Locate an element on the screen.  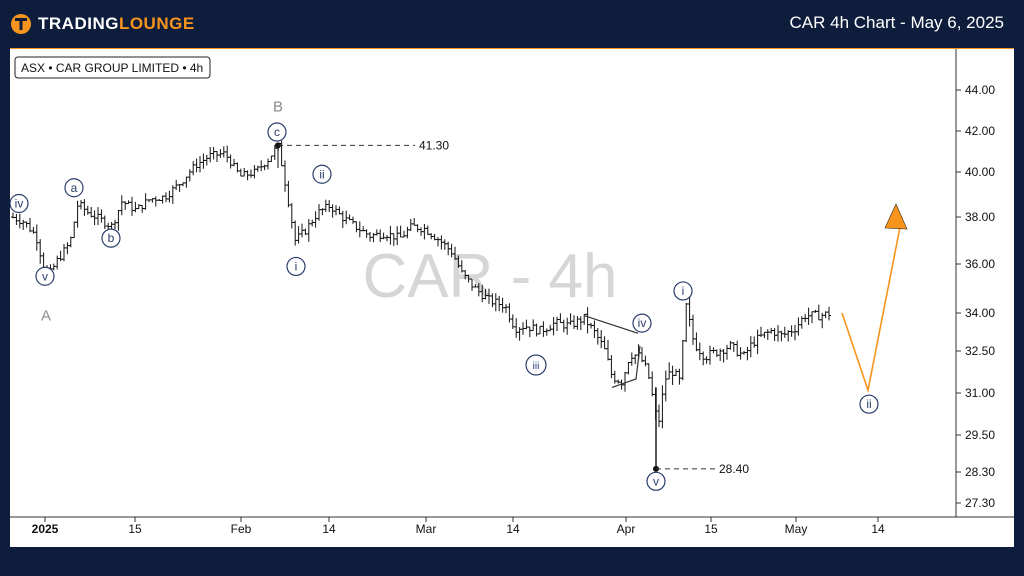
wave-label-text: B is located at coordinates (278, 106).